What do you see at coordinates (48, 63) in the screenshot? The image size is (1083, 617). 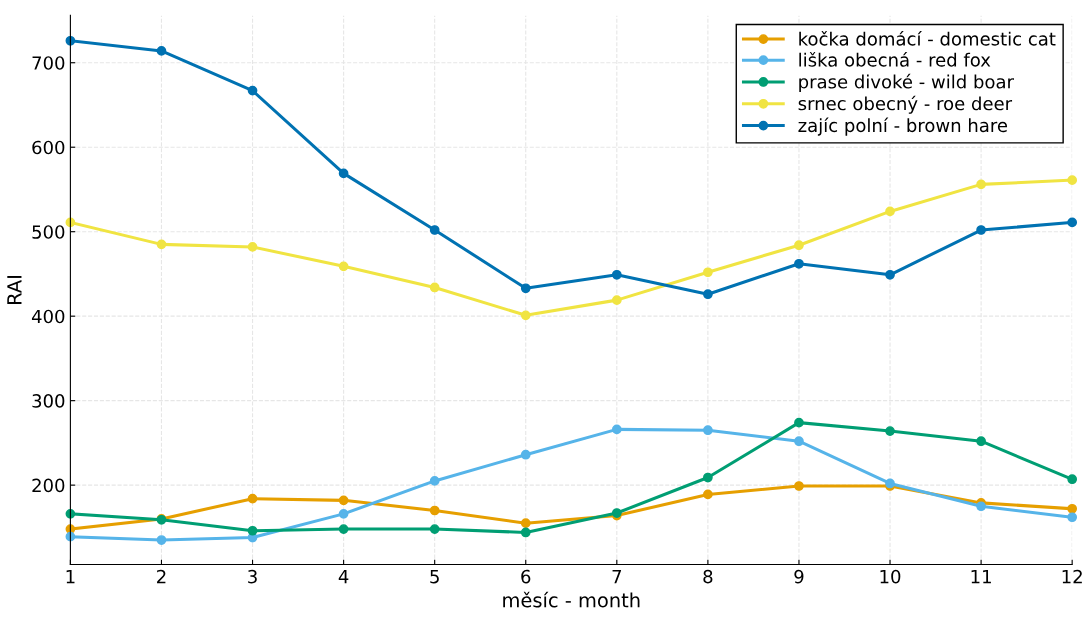 I see `y-tick-label: 700` at bounding box center [48, 63].